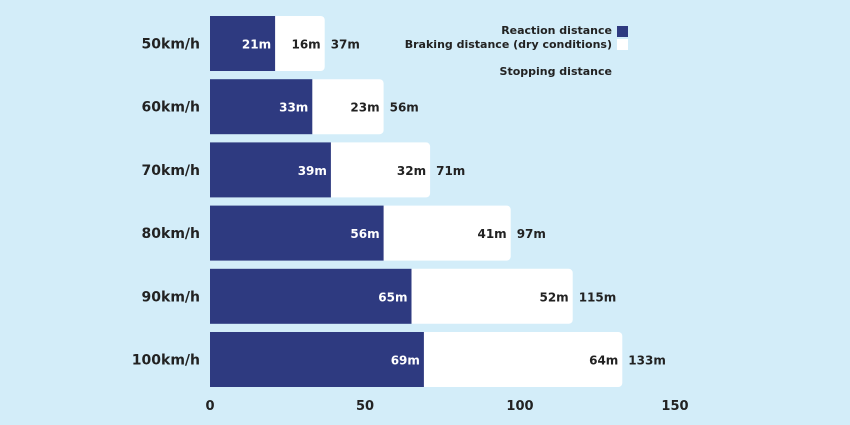  Describe the element at coordinates (531, 234) in the screenshot. I see `total-label: 97m` at that location.